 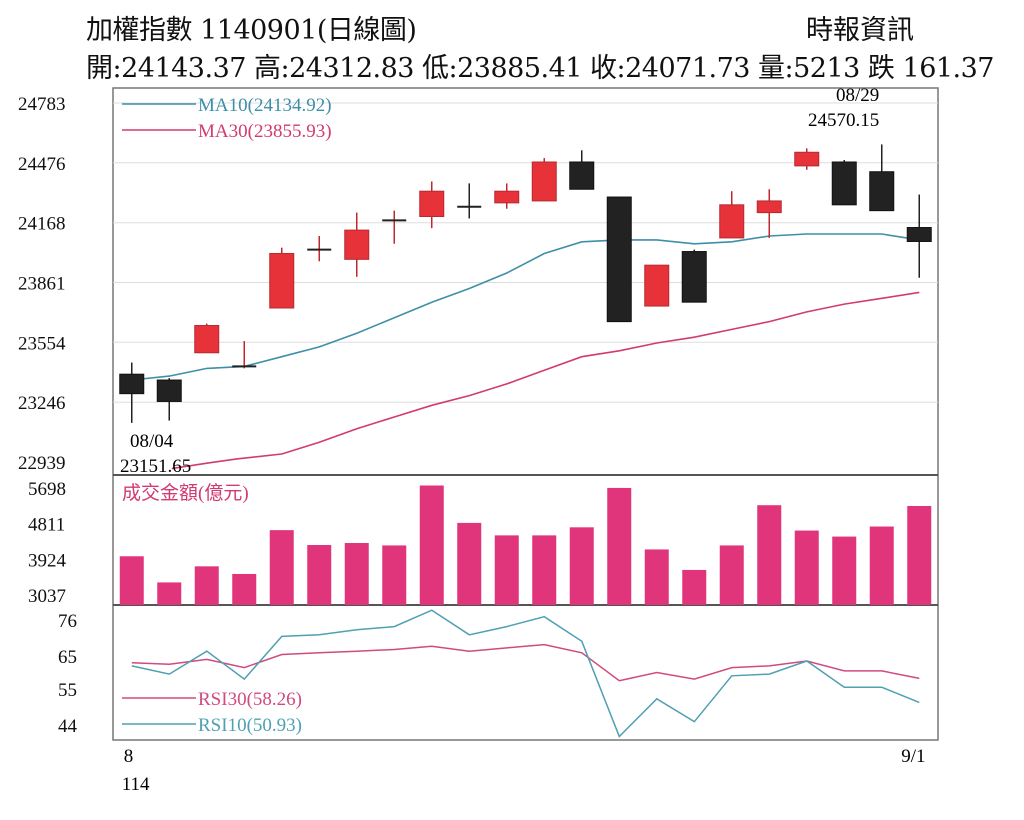 I want to click on y-tick-label: 5698, so click(x=47, y=489).